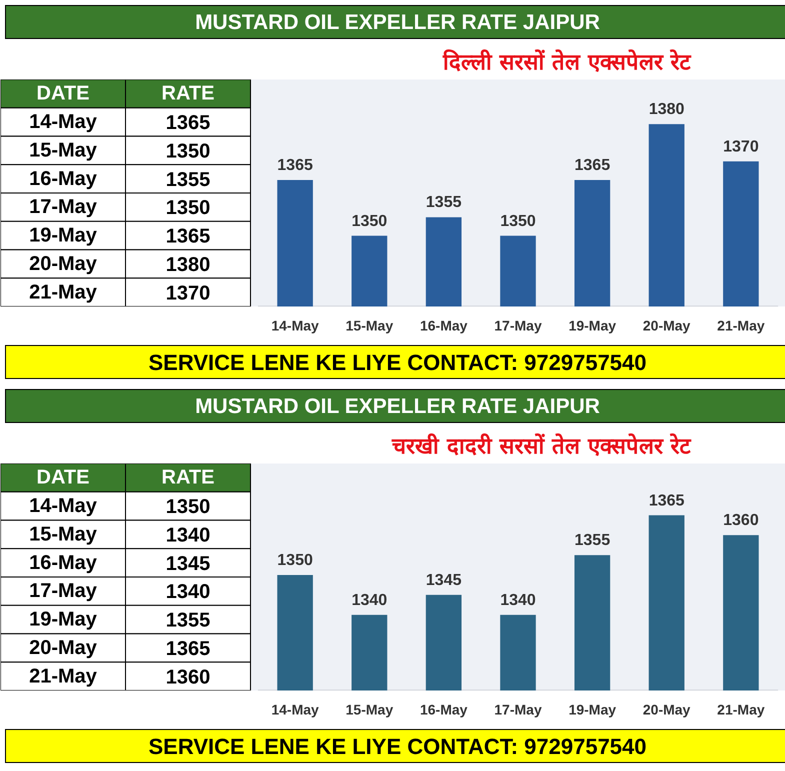 This screenshot has width=785, height=771. I want to click on text: 1345, so click(188, 563).